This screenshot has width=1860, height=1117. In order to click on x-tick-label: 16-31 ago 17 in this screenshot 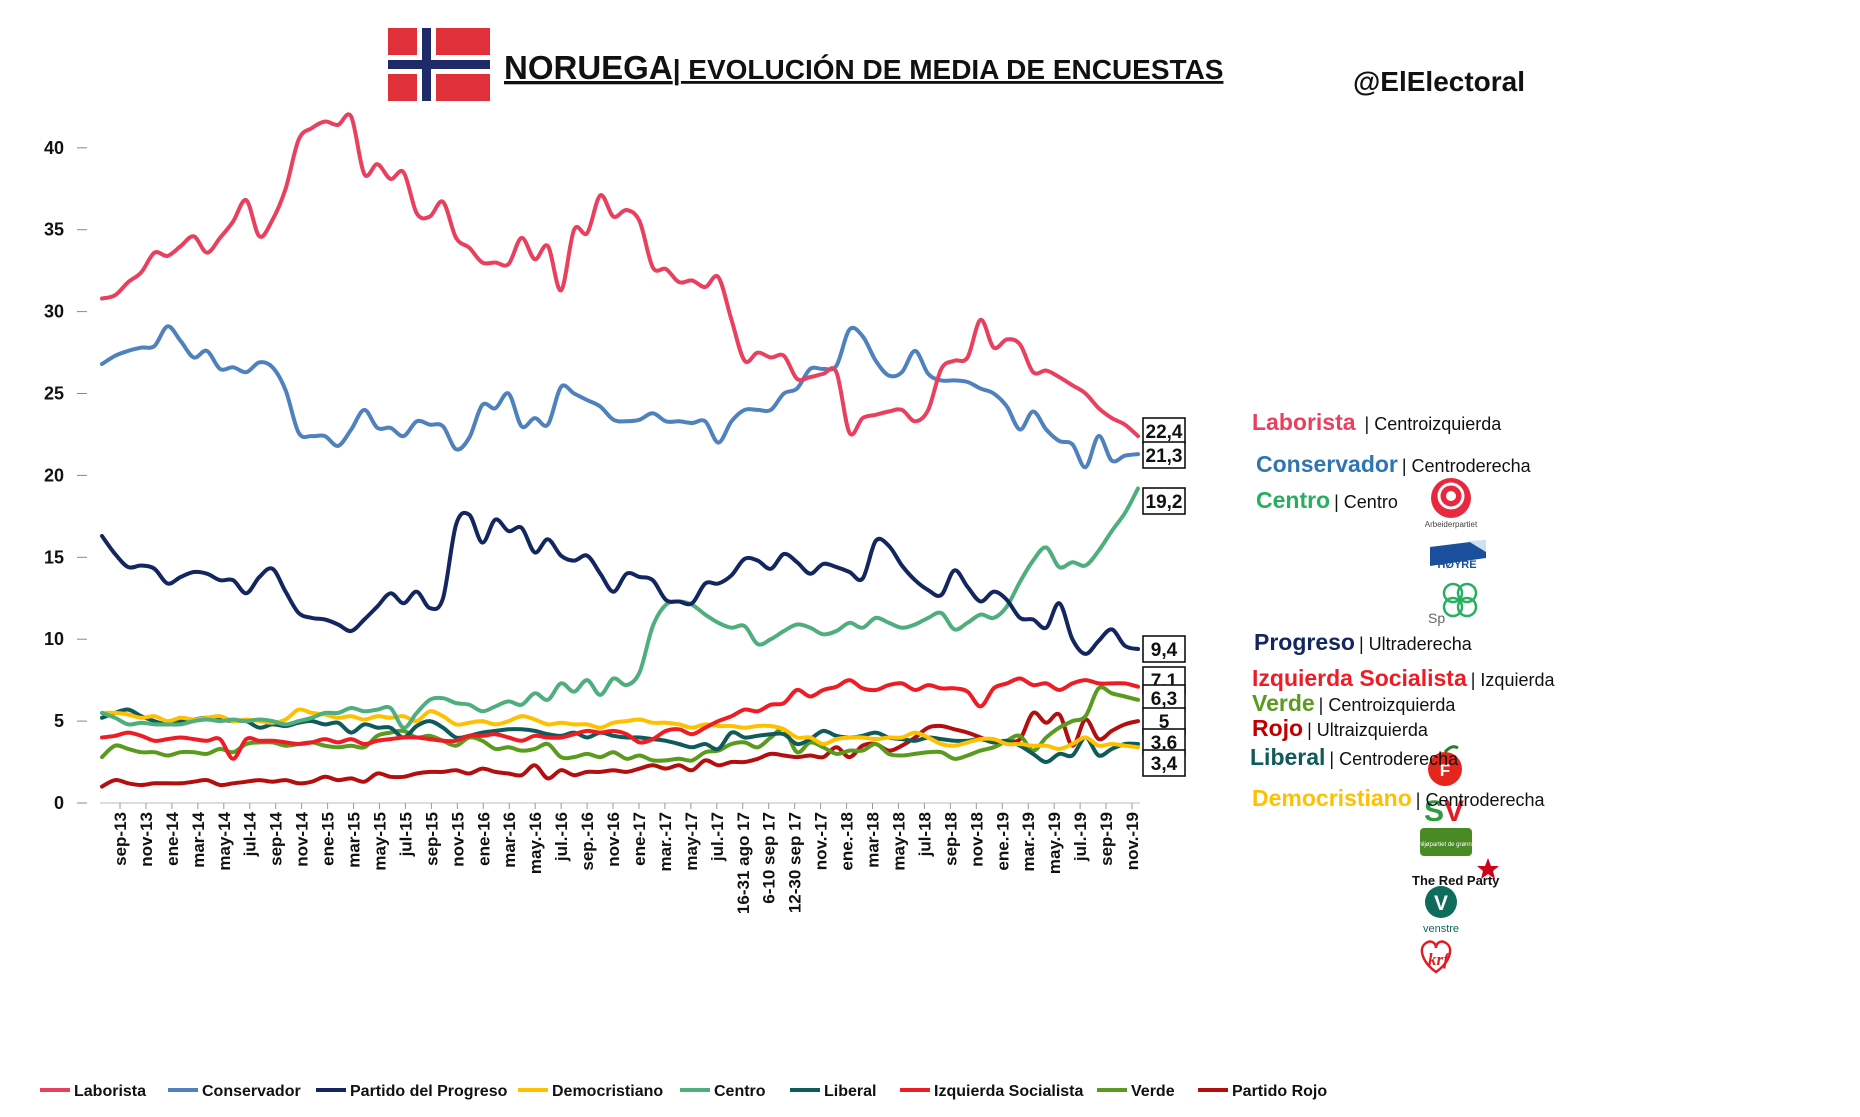, I will do `click(743, 863)`.